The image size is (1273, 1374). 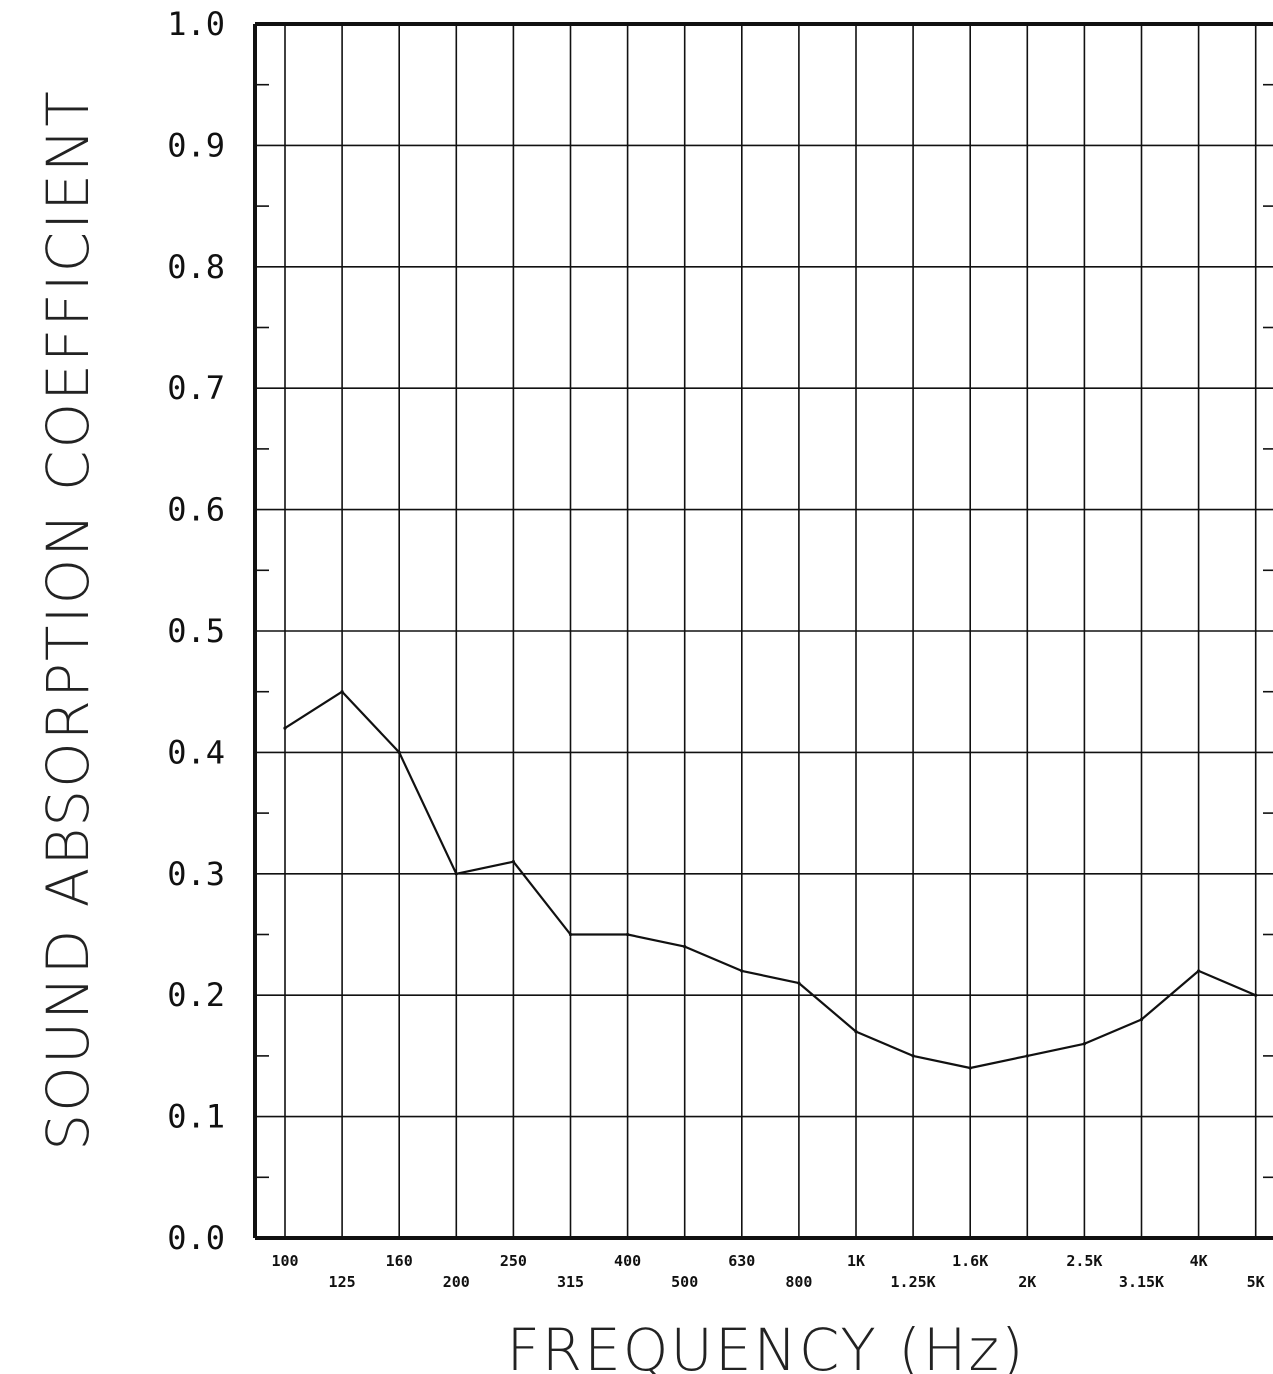 What do you see at coordinates (196, 874) in the screenshot?
I see `y-tick-label: 0.3` at bounding box center [196, 874].